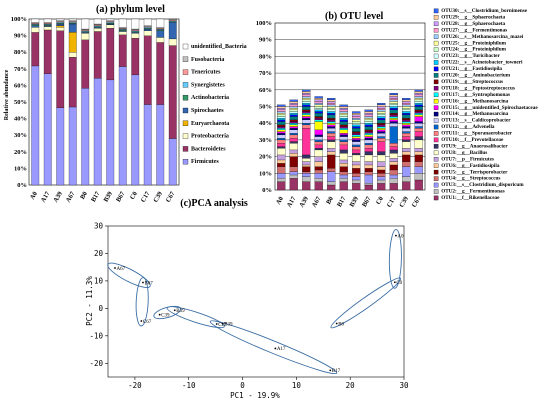 The width and height of the screenshot is (550, 401). Describe the element at coordinates (474, 114) in the screenshot. I see `legend-label: OTU14:__g__Methanosarcina` at that location.